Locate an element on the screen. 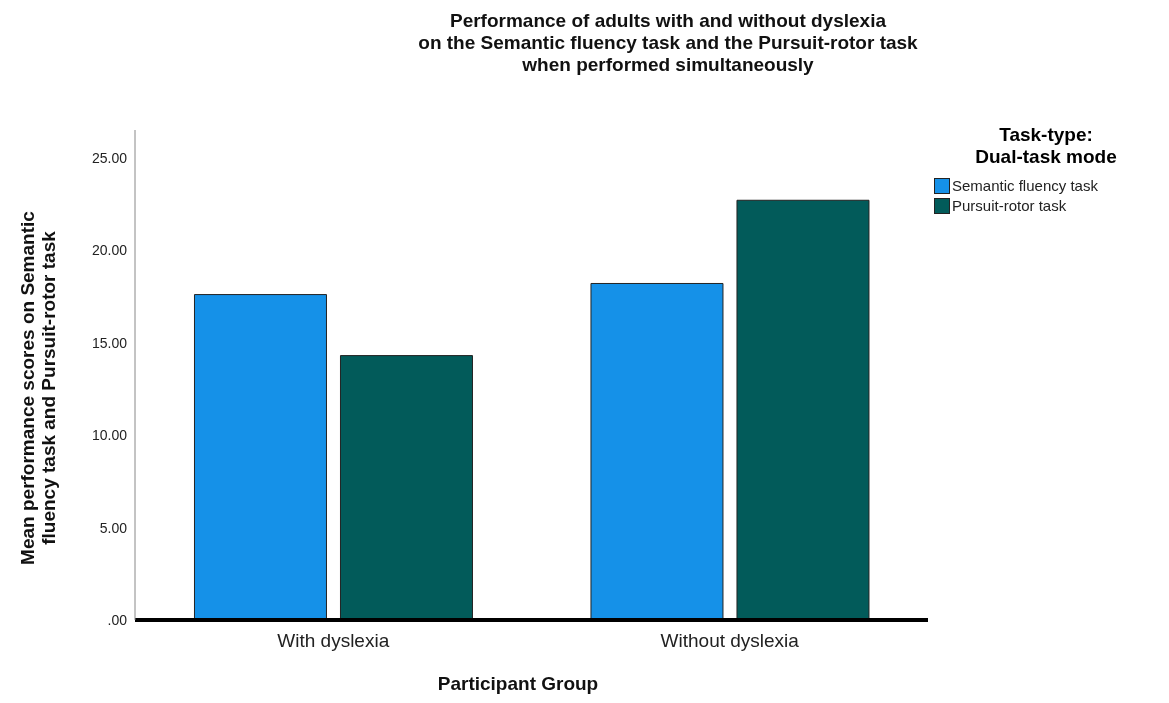 This screenshot has width=1169, height=703. y-tick-label: 10.00 is located at coordinates (109, 435).